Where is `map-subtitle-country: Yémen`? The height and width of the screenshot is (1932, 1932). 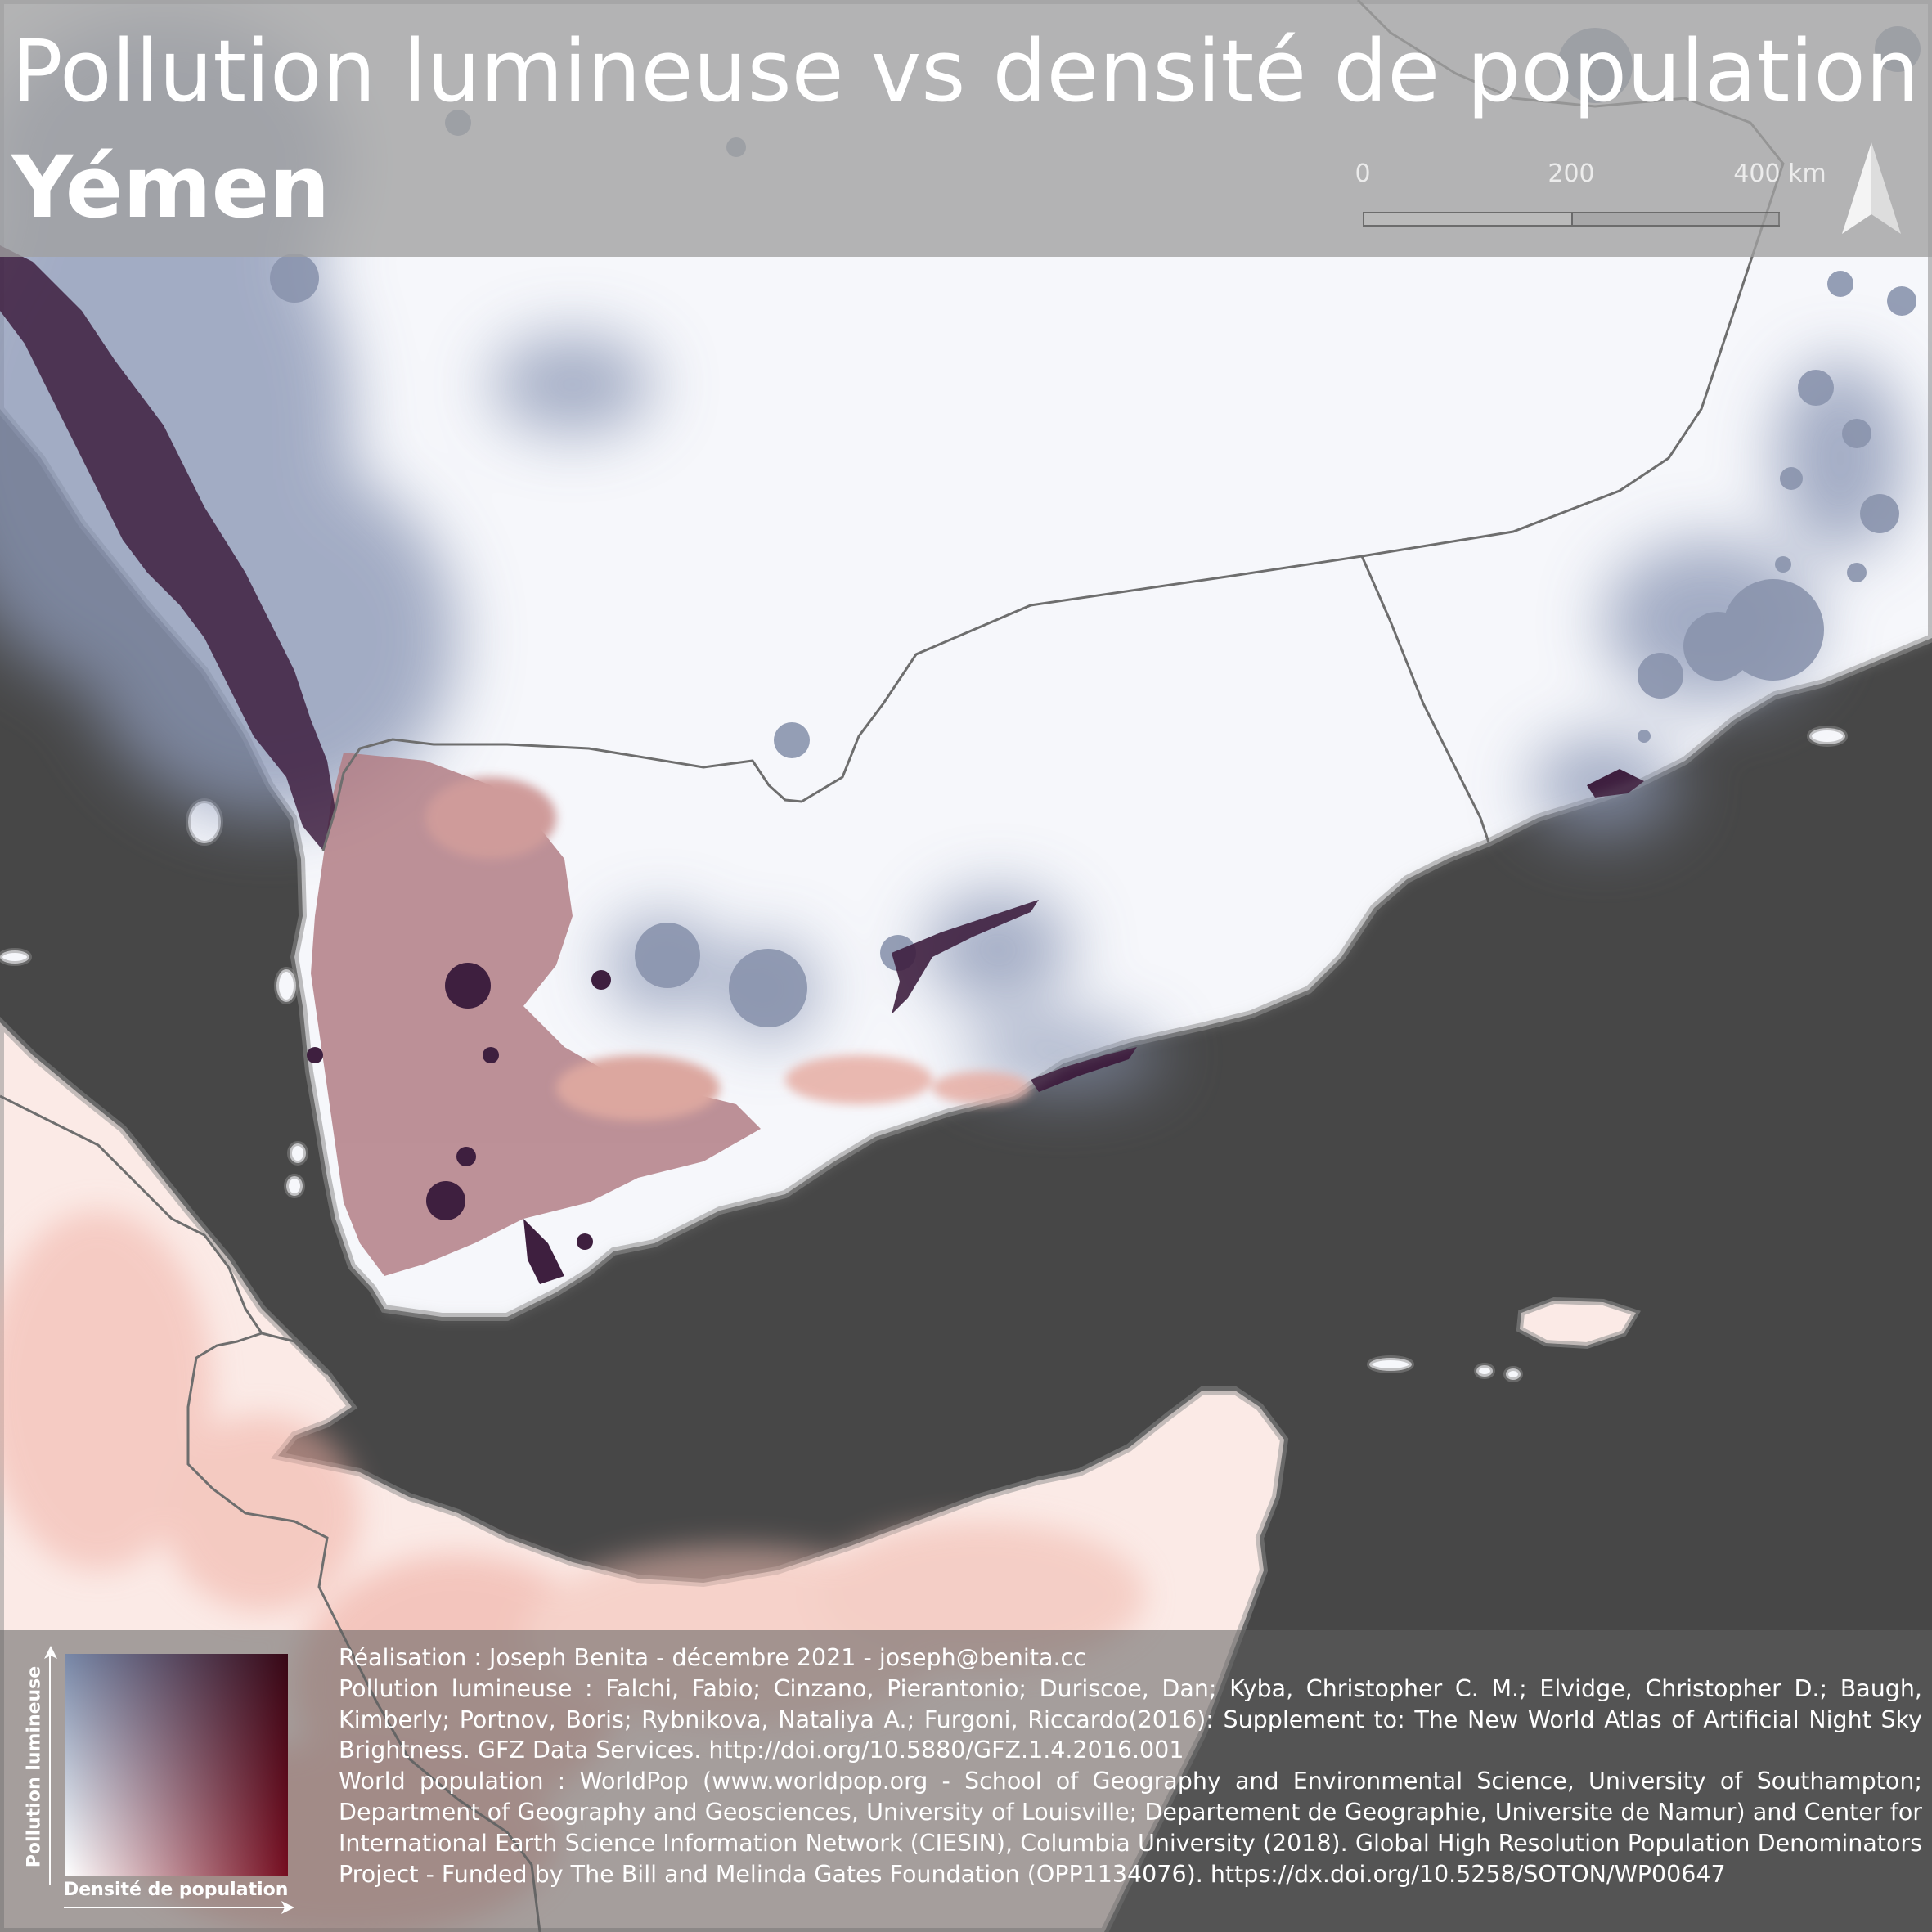 map-subtitle-country: Yémen is located at coordinates (171, 187).